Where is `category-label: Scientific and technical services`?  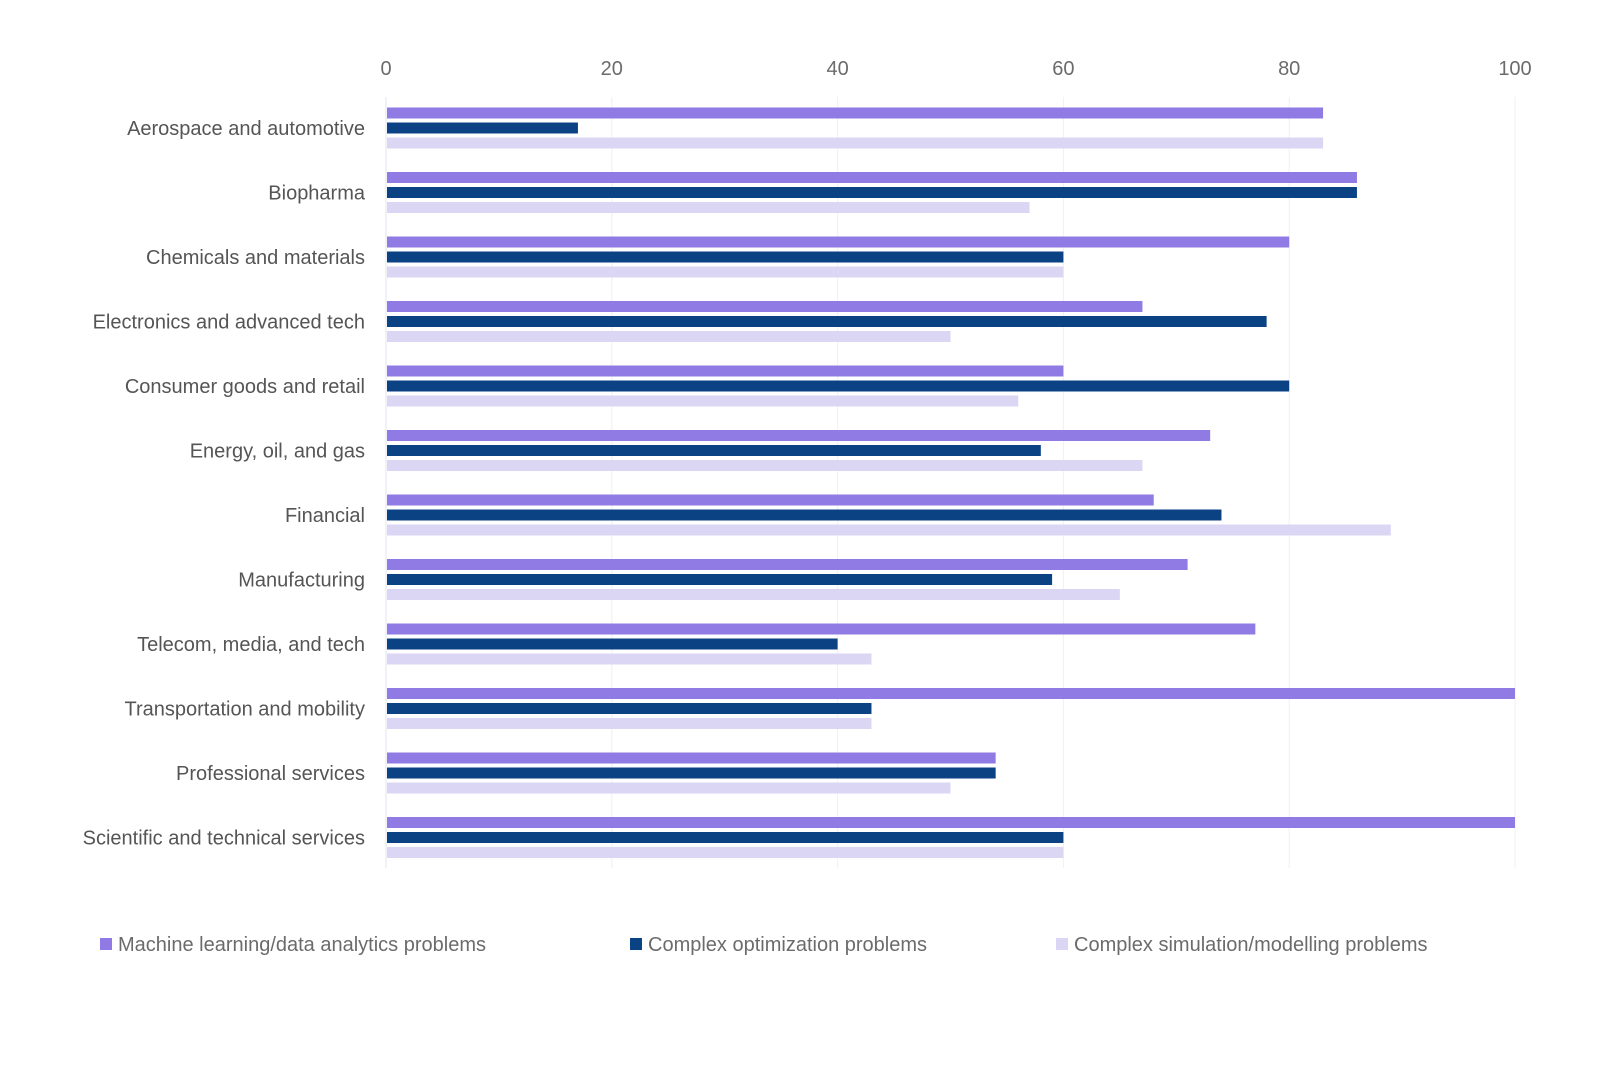 category-label: Scientific and technical services is located at coordinates (224, 839).